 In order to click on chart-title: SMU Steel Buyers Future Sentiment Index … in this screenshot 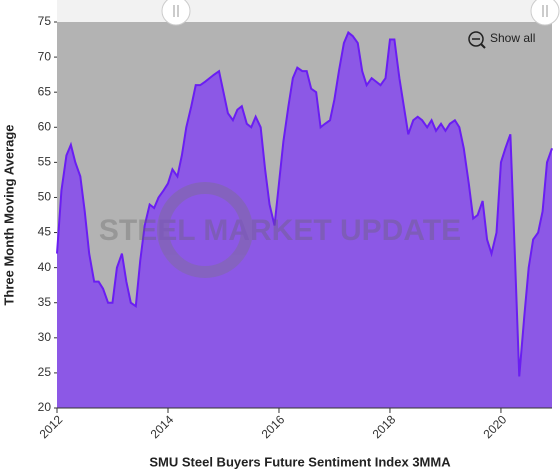, I will do `click(300, 461)`.